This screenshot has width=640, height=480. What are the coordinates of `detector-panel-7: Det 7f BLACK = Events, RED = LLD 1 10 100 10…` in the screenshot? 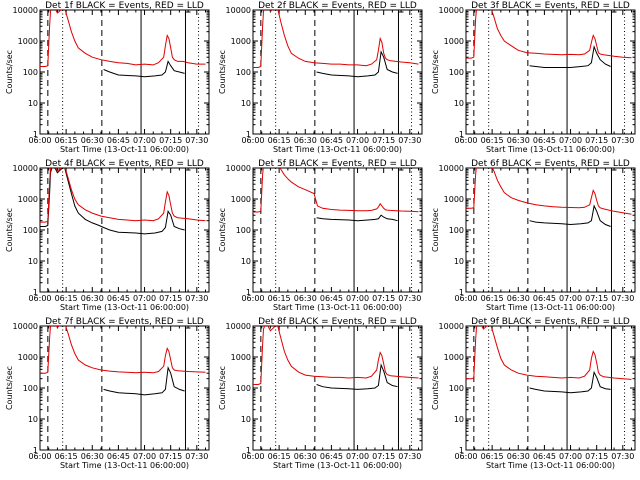 It's located at (107, 393).